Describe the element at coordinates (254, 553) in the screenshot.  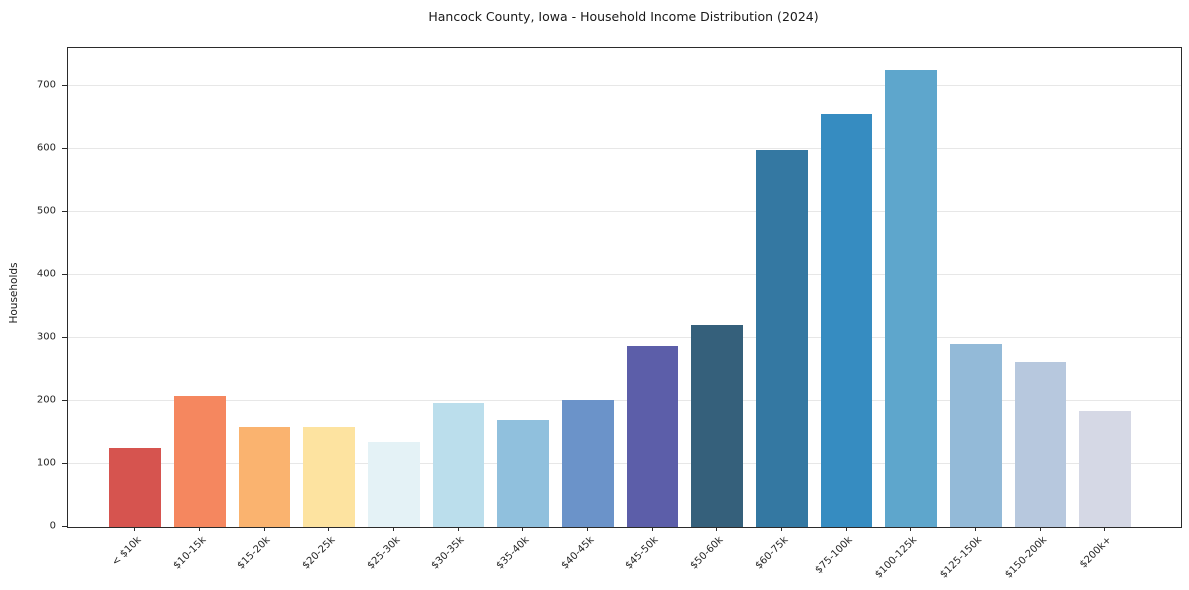
I see `x-tick-label: $15-20k` at that location.